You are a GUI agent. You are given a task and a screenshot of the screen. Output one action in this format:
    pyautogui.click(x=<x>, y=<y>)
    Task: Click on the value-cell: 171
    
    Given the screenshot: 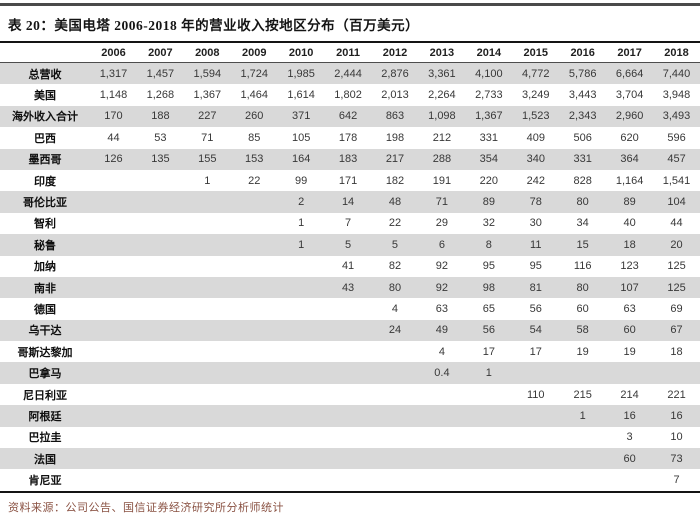 What is the action you would take?
    pyautogui.click(x=348, y=180)
    